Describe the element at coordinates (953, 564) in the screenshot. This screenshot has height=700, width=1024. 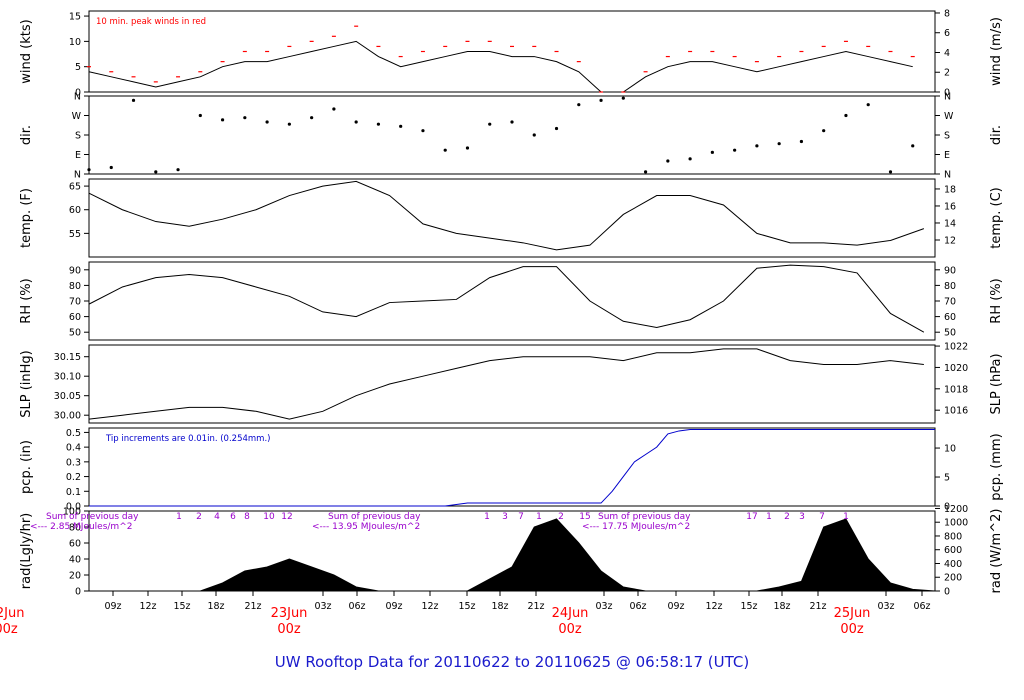
I see `ytick-label-right: 400` at that location.